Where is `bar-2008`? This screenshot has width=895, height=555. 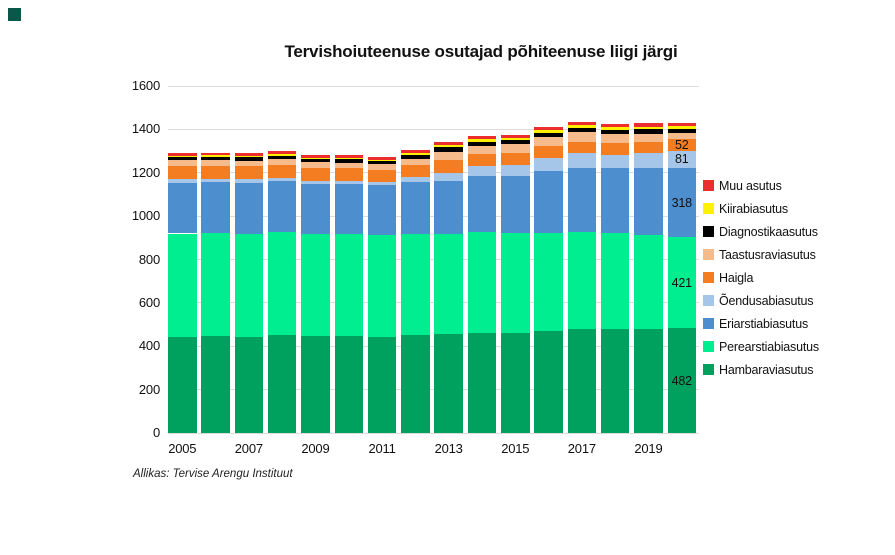 bar-2008 is located at coordinates (282, 259).